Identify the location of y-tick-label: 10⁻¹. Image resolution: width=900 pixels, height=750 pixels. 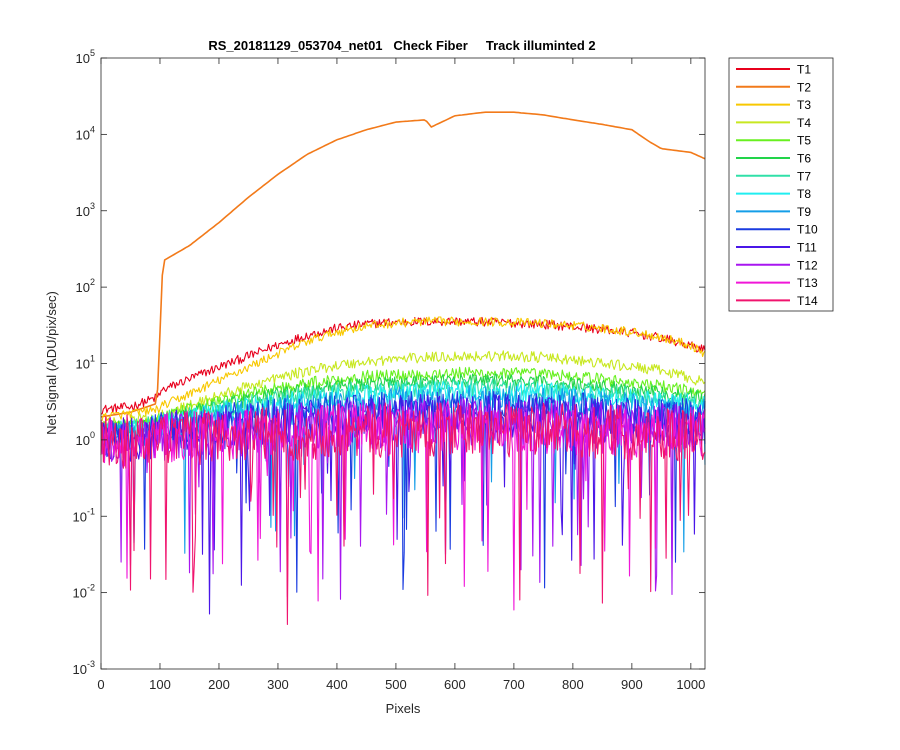
(84, 515).